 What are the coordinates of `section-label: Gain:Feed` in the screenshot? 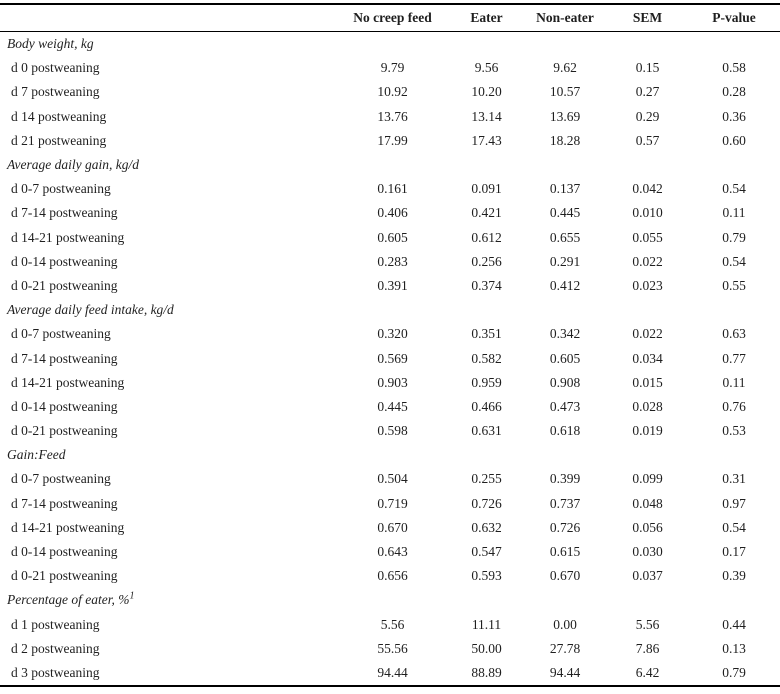 It's located at (36, 455).